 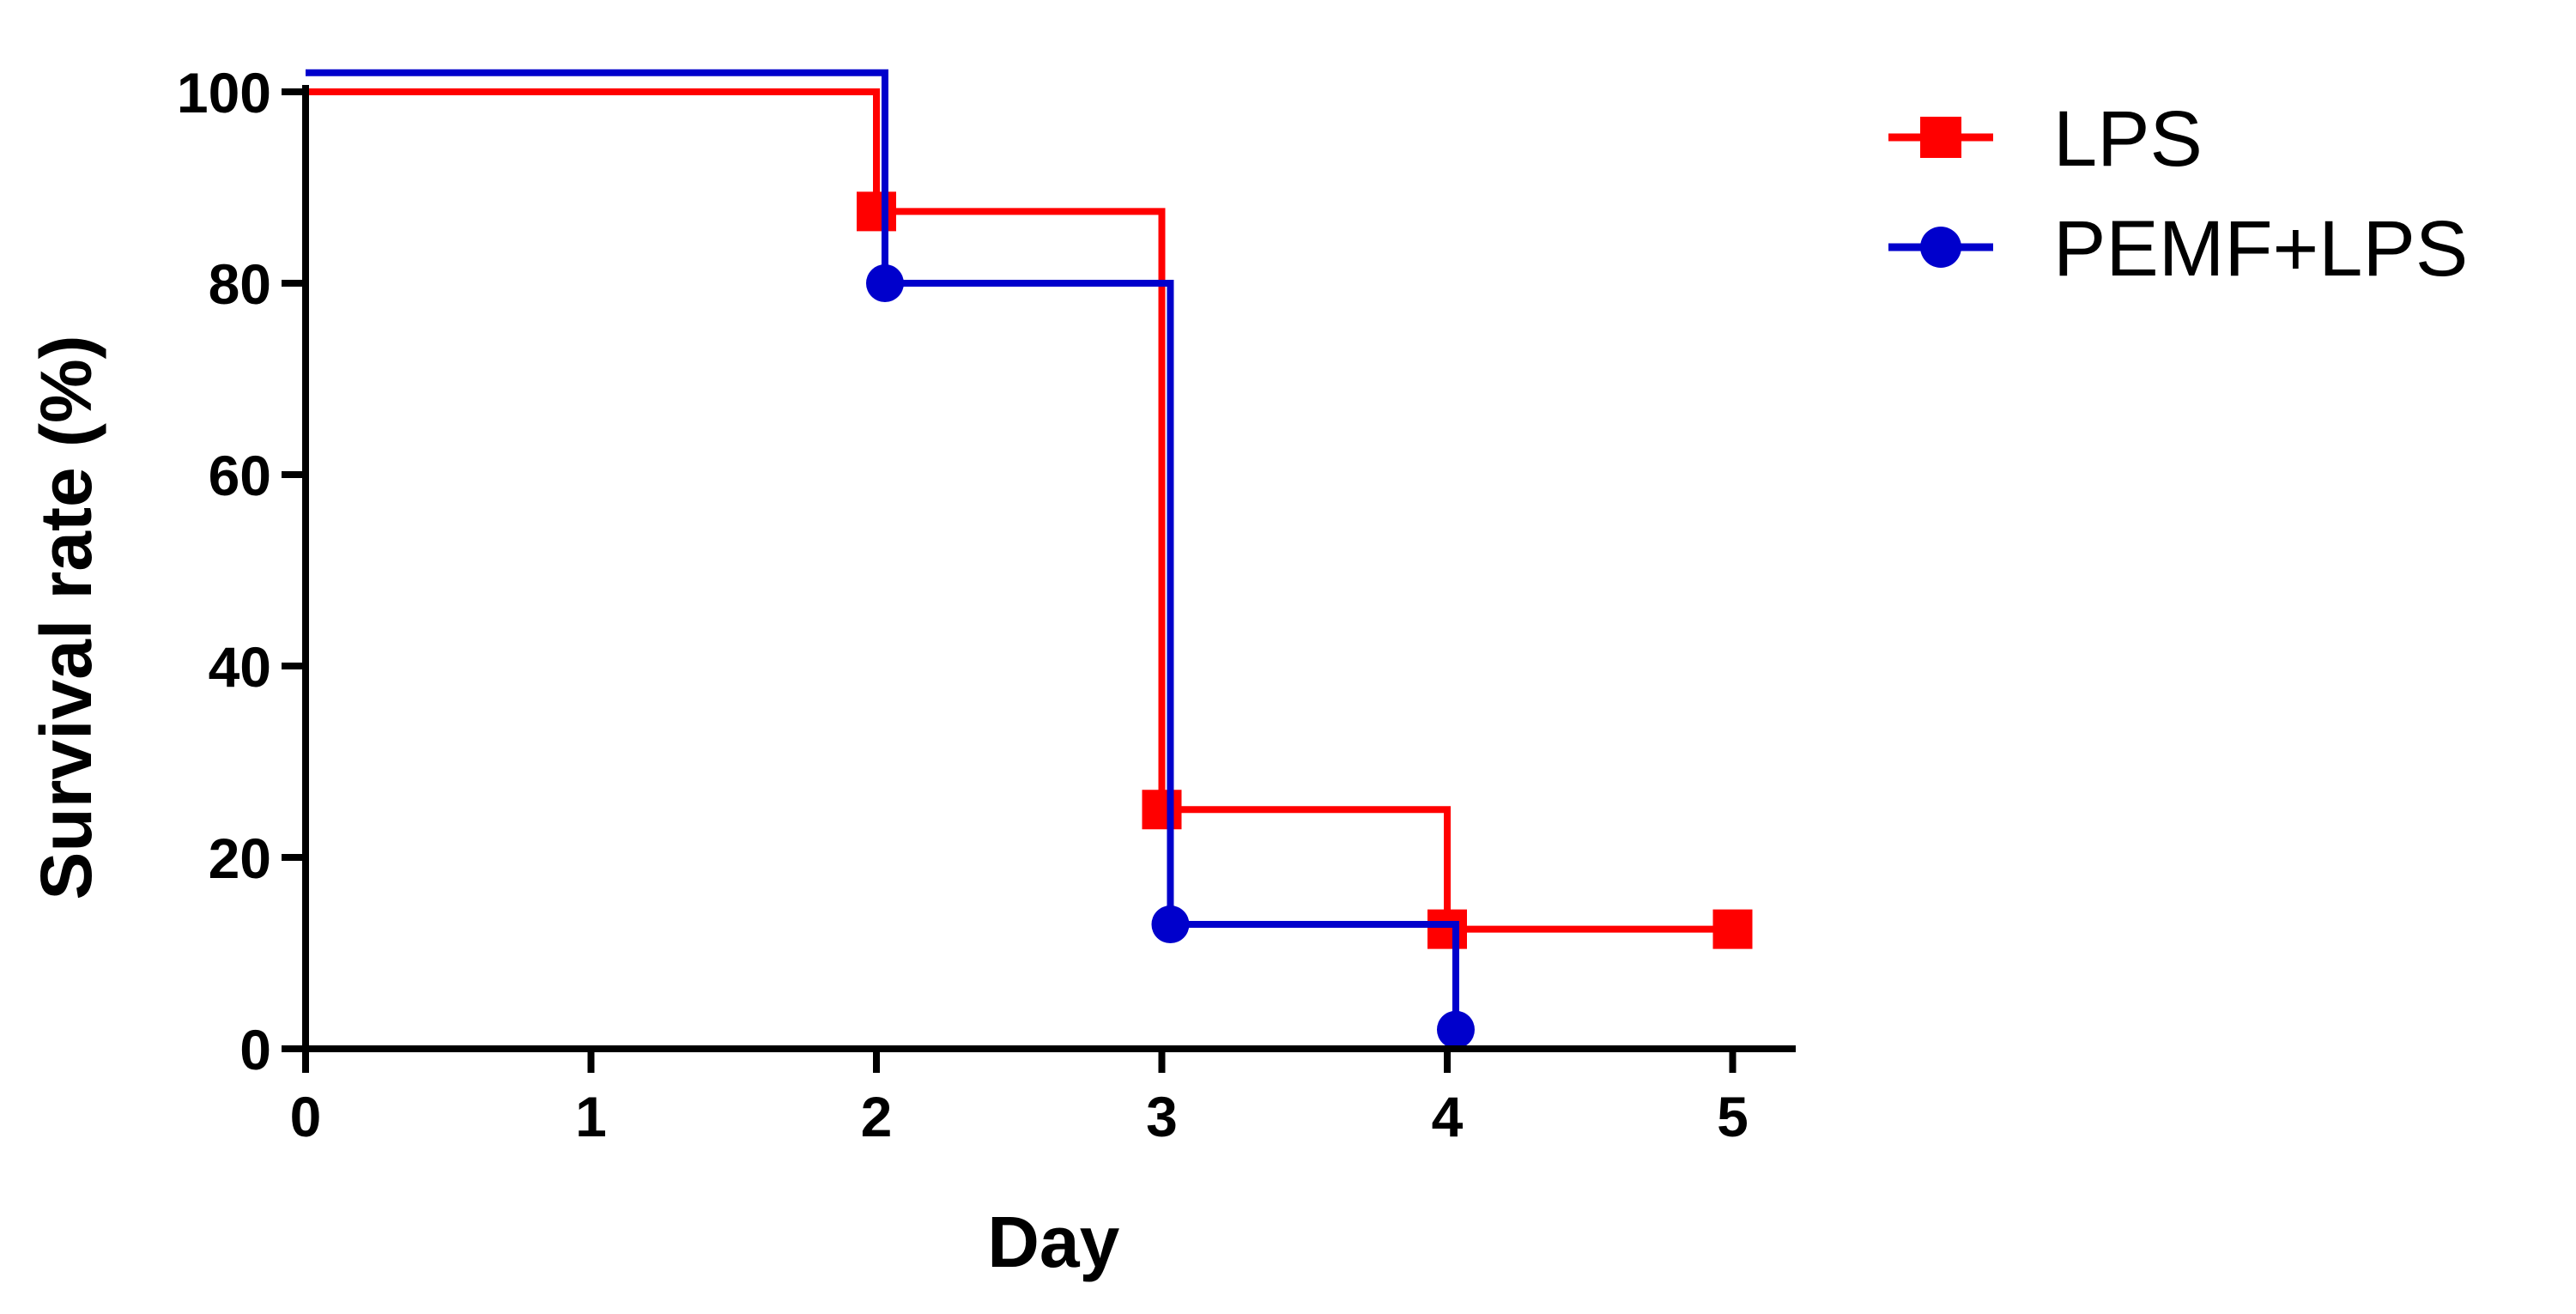 I want to click on y-tick-label: 40, so click(x=240, y=667).